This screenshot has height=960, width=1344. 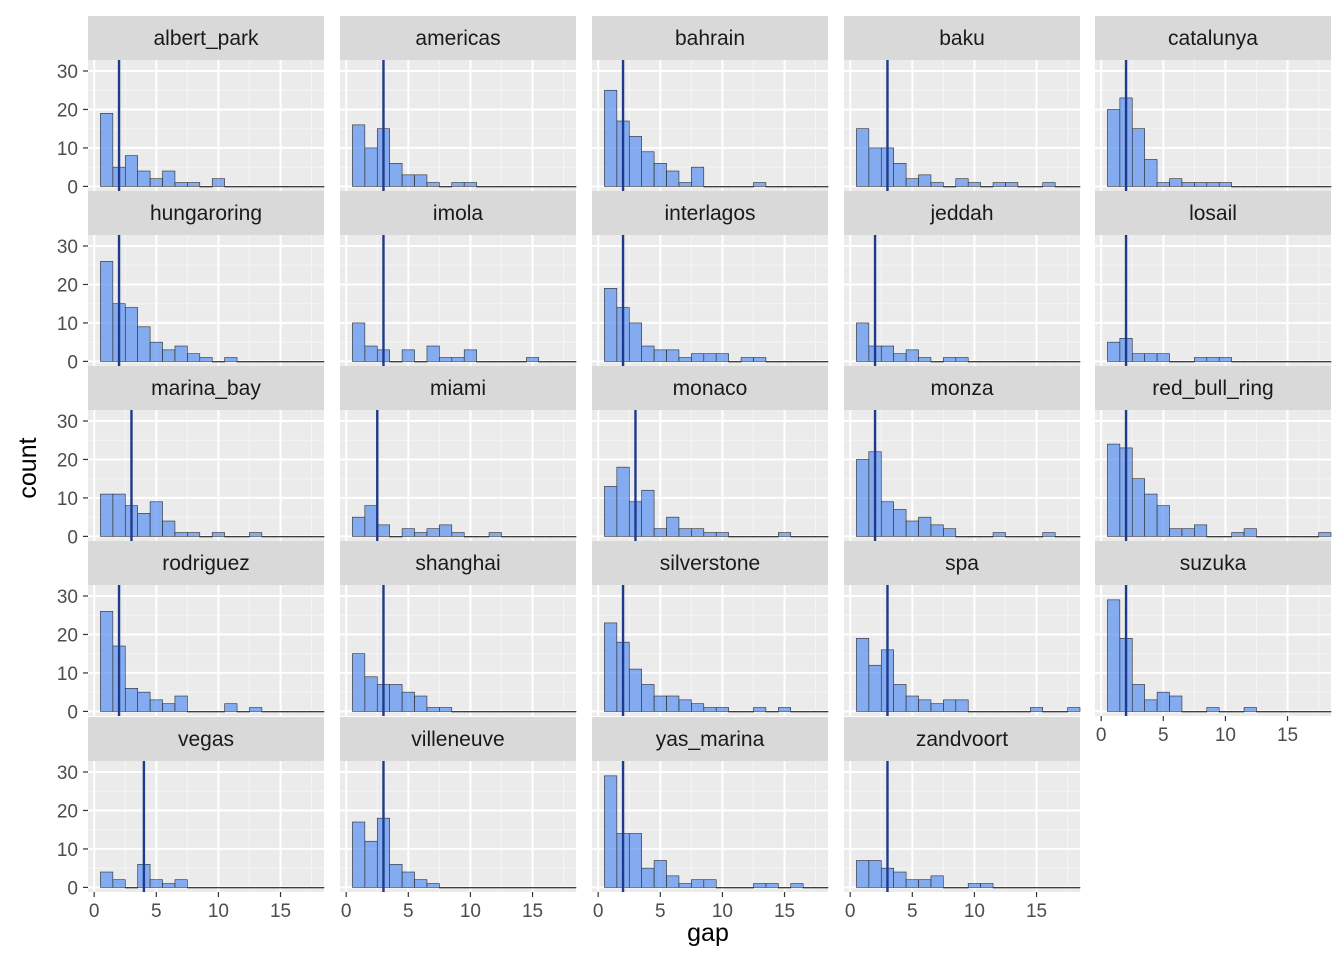 I want to click on facet-hungaroring: hungaroring 0 10 20 30, so click(x=191, y=282).